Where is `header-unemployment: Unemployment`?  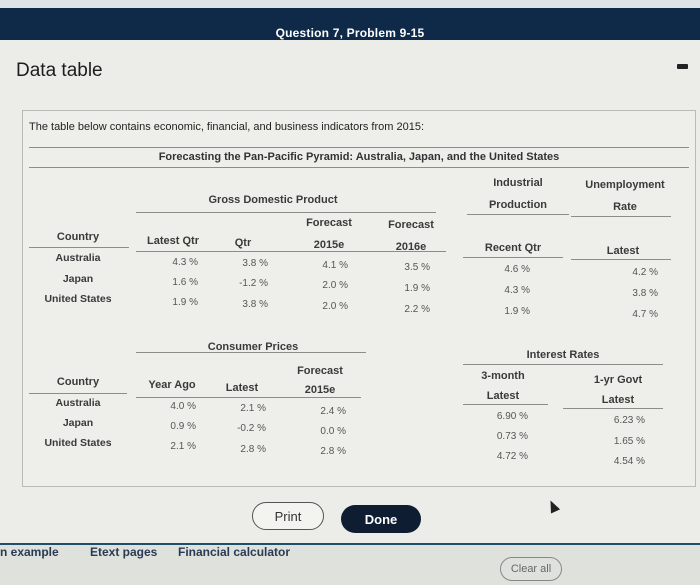 header-unemployment: Unemployment is located at coordinates (625, 185).